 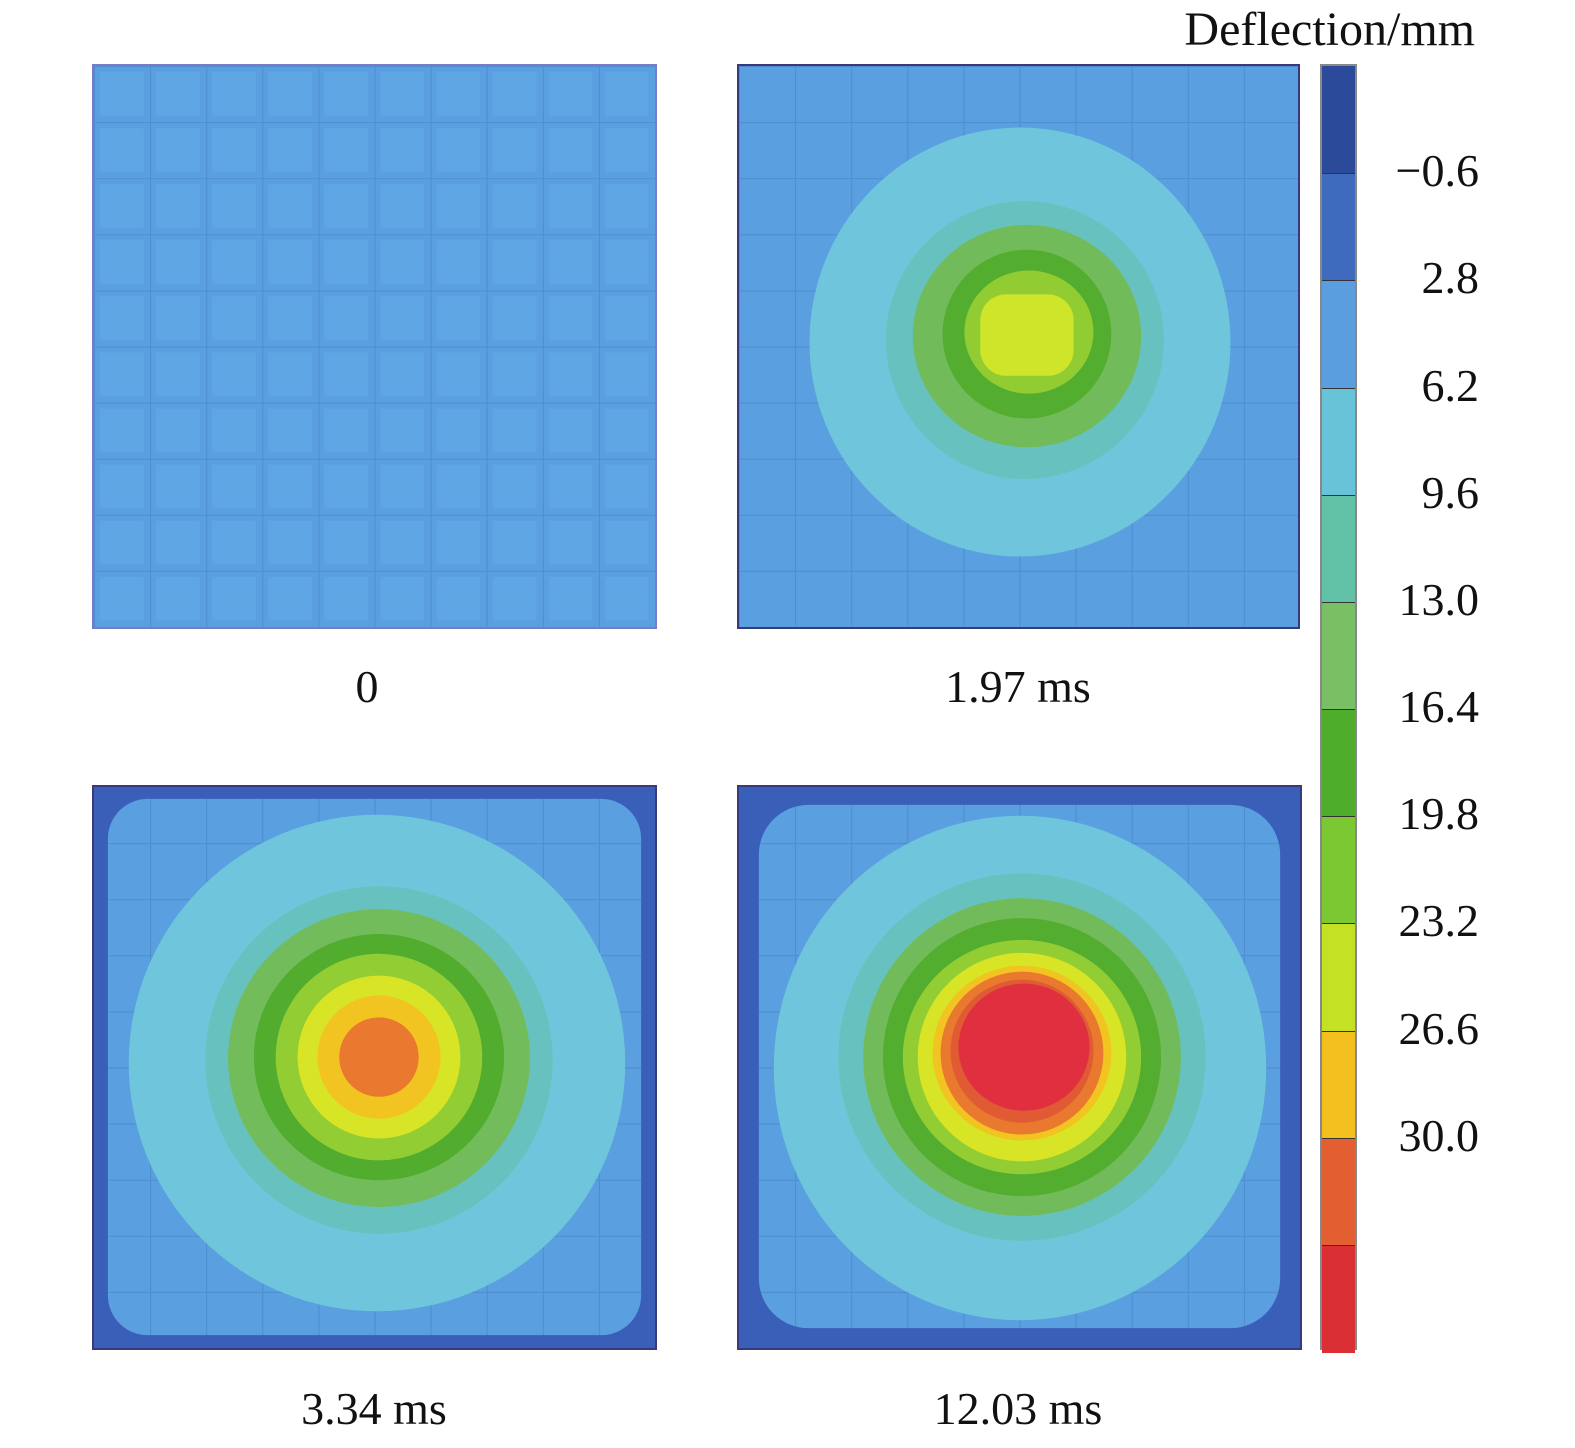 What do you see at coordinates (1439, 599) in the screenshot?
I see `colorbar-tick-label: 13.0` at bounding box center [1439, 599].